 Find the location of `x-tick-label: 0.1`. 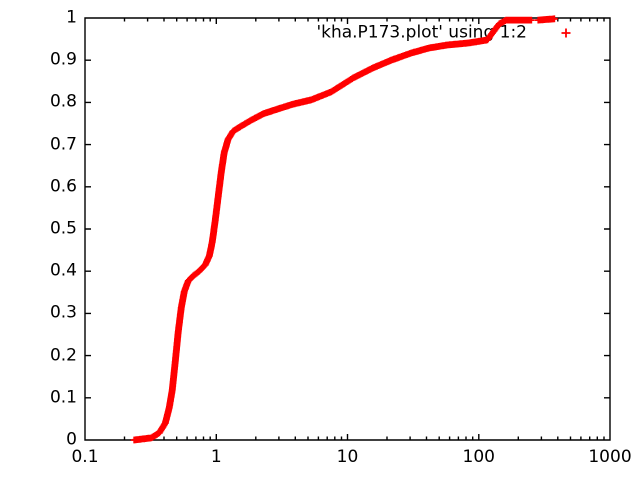

x-tick-label: 0.1 is located at coordinates (85, 457).